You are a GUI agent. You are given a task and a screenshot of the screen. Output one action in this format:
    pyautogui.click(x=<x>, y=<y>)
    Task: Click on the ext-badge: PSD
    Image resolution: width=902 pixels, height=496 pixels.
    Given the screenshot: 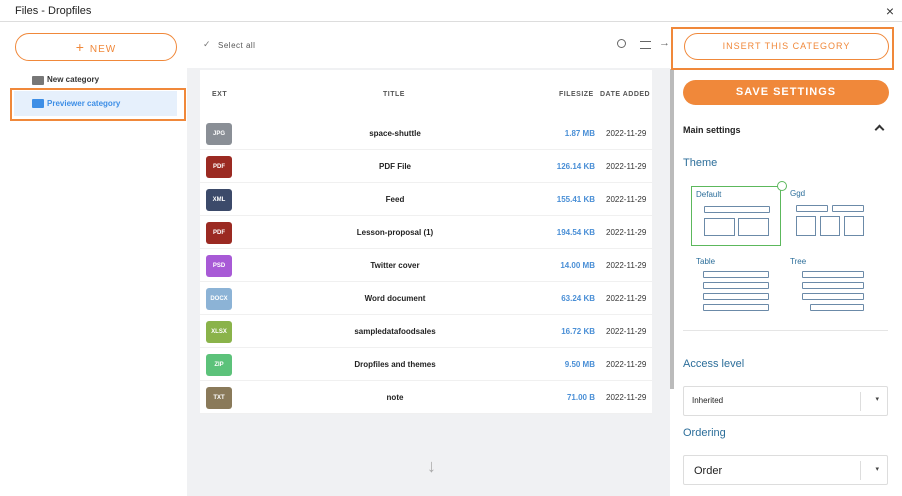 What is the action you would take?
    pyautogui.click(x=219, y=266)
    